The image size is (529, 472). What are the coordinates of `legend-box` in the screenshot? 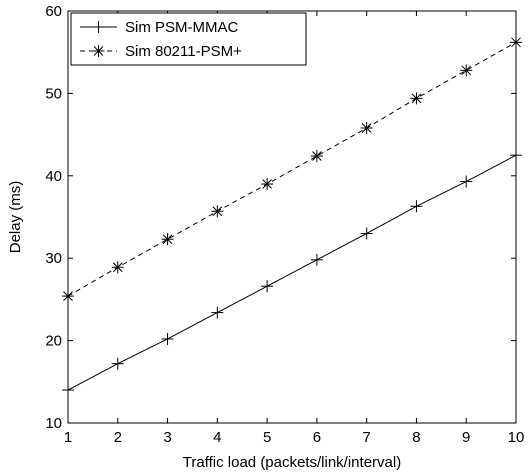 It's located at (188, 39).